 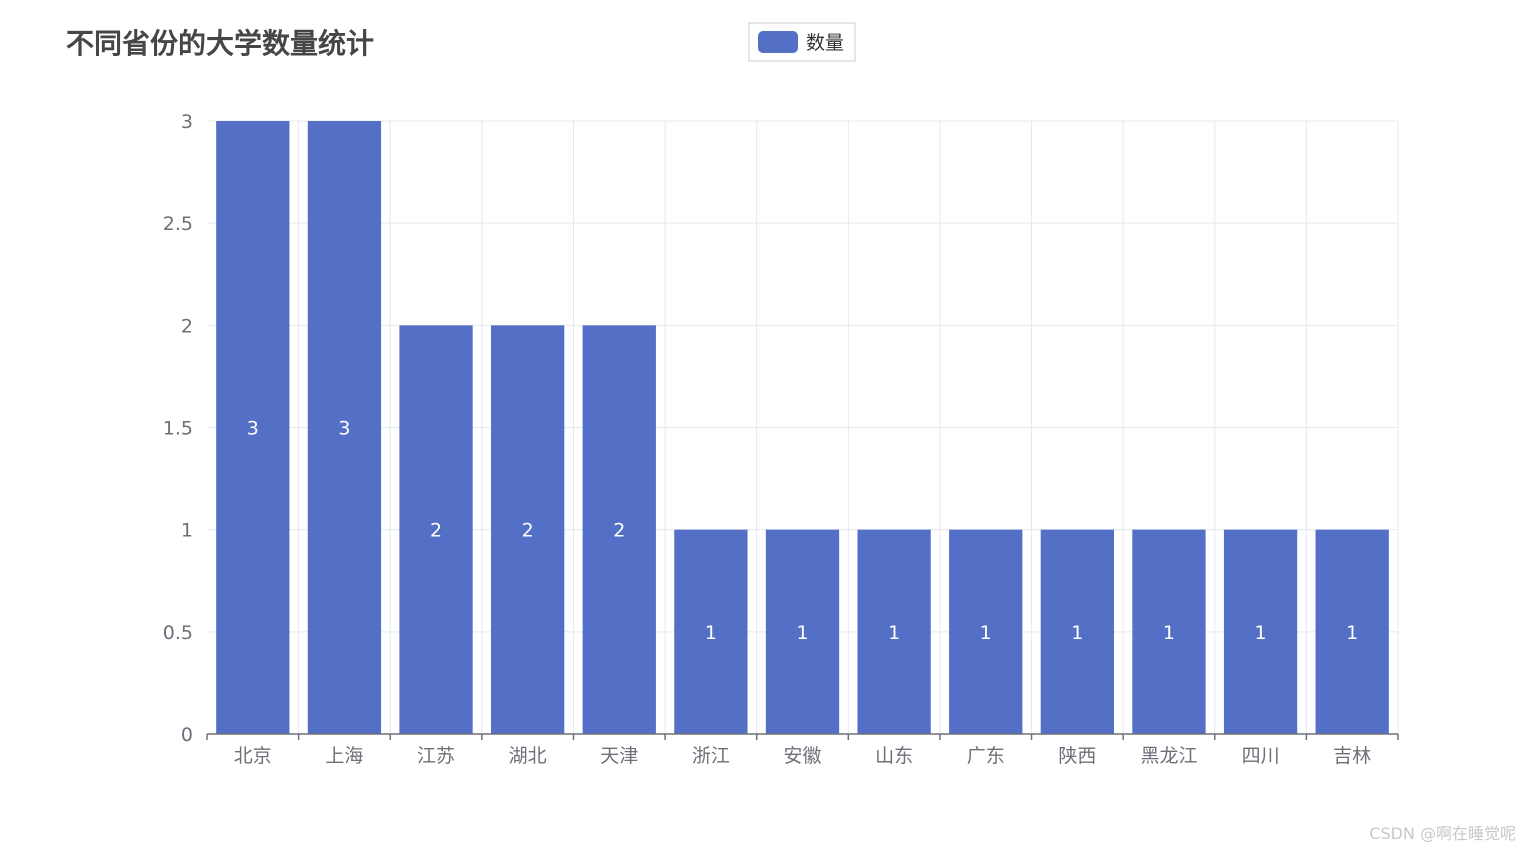 What do you see at coordinates (1168, 756) in the screenshot?
I see `x-tick-label: 黑龙江` at bounding box center [1168, 756].